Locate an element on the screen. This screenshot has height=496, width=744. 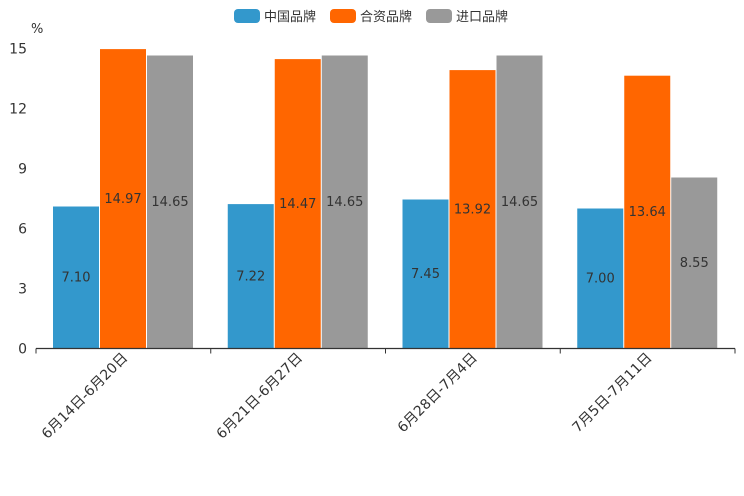
x-tick-label: 6月28日-7月4日 is located at coordinates (438, 393).